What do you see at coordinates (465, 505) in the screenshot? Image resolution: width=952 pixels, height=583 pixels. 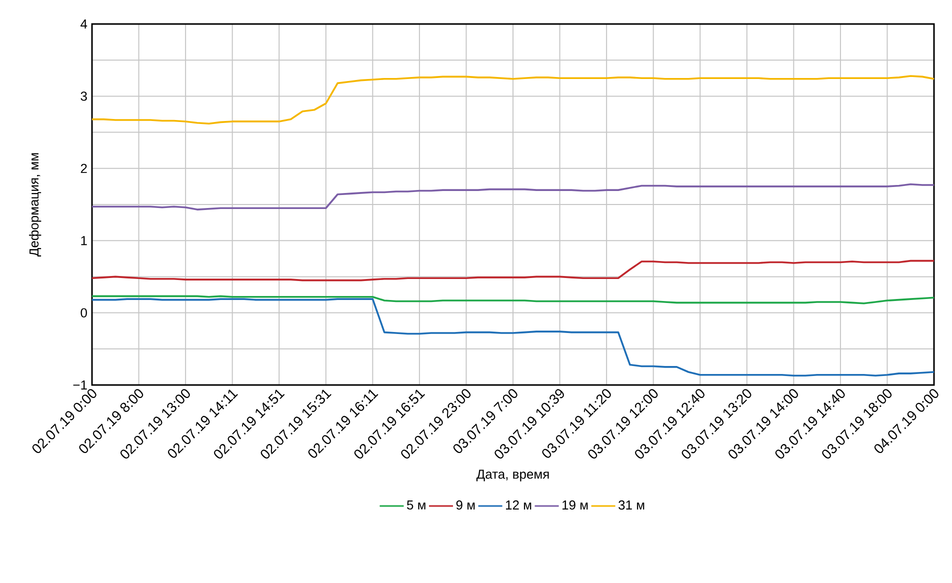 I see `legend-label: 9 м` at bounding box center [465, 505].